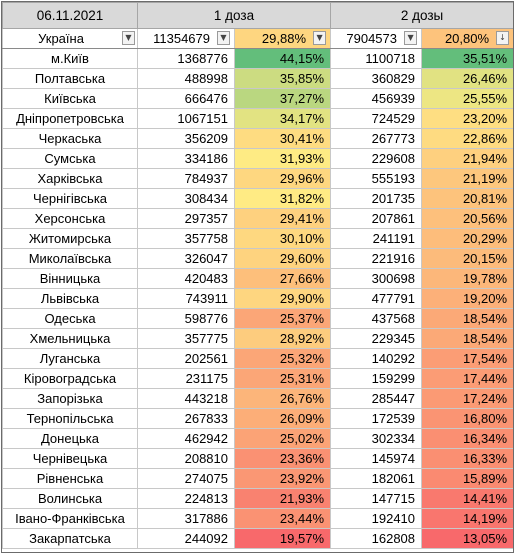 This screenshot has height=554, width=515. What do you see at coordinates (186, 498) in the screenshot?
I see `dose1-count-cell: 224813` at bounding box center [186, 498].